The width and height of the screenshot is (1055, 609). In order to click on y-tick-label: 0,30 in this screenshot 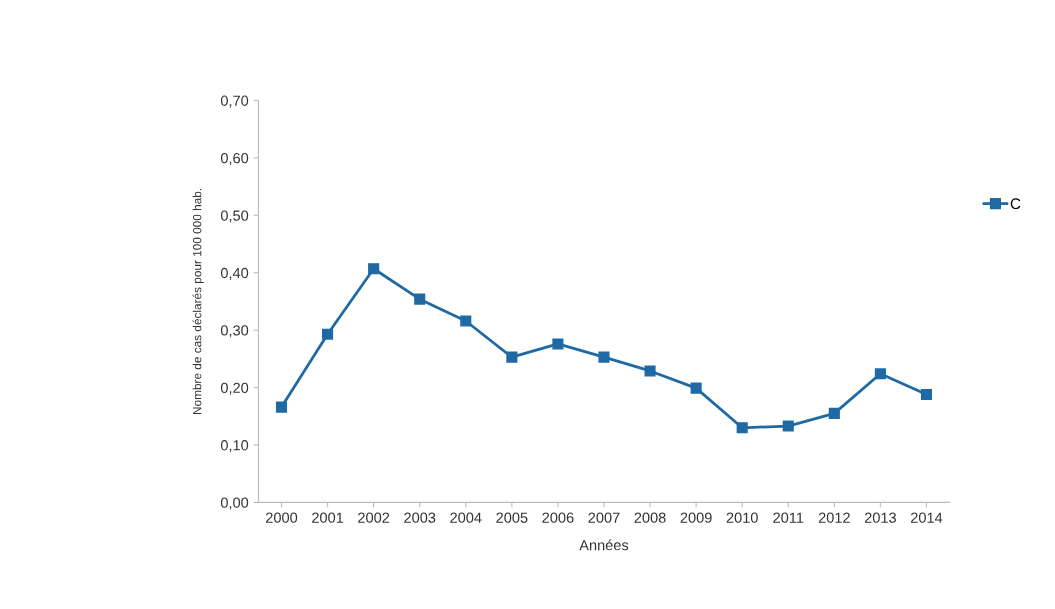, I will do `click(234, 331)`.